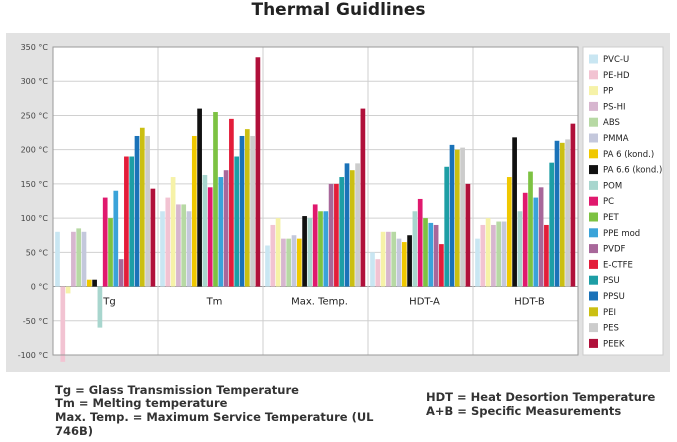 This screenshot has width=677, height=442. I want to click on footnote-tm: Tm = Melting temperature, so click(141, 403).